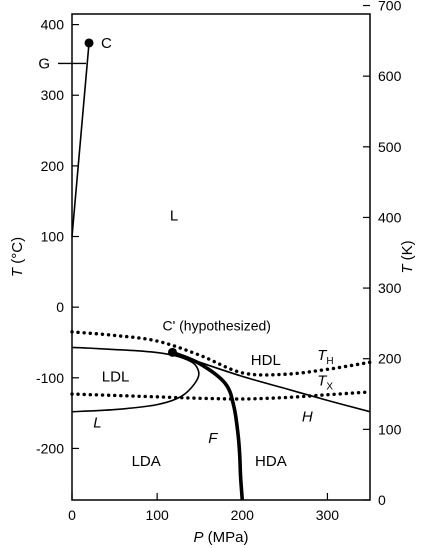 Image resolution: width=425 pixels, height=548 pixels. What do you see at coordinates (243, 515) in the screenshot?
I see `x-tick-label: 200` at bounding box center [243, 515].